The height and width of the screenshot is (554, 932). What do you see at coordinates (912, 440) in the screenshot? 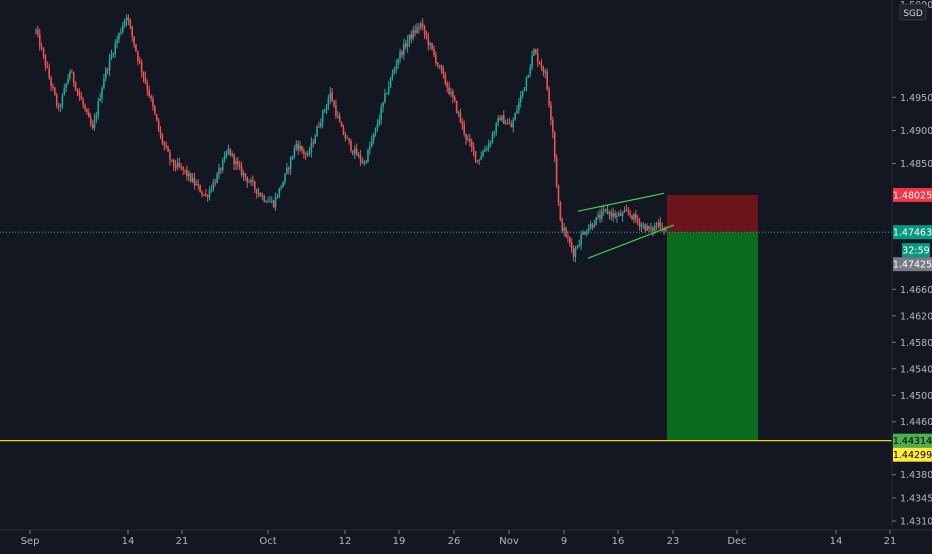
I see `target-price-tag` at bounding box center [912, 440].